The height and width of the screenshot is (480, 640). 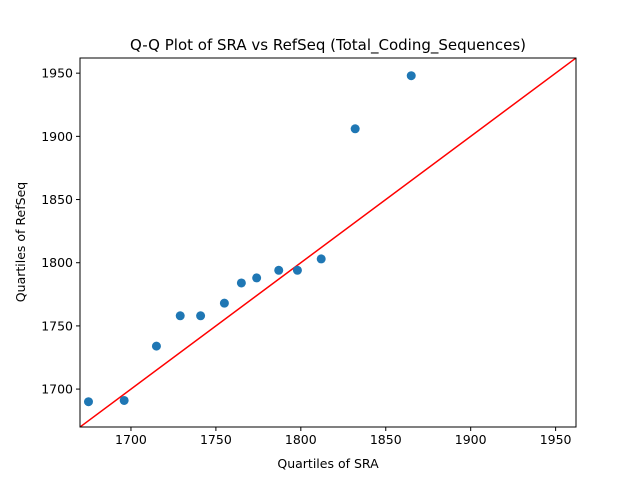 What do you see at coordinates (57, 325) in the screenshot?
I see `y-tick-label: 1750` at bounding box center [57, 325].